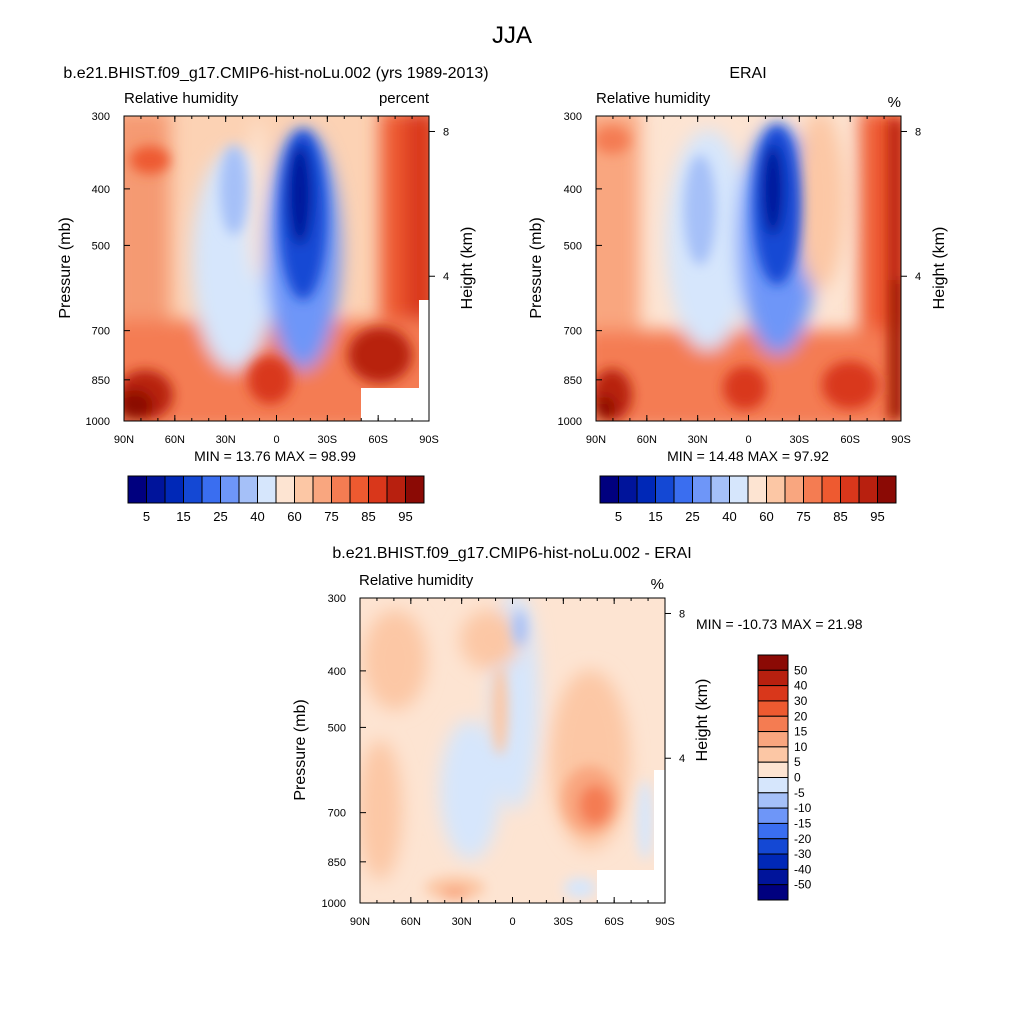 This screenshot has height=1024, width=1024. Describe the element at coordinates (801, 701) in the screenshot. I see `colorbar-label: 30` at that location.